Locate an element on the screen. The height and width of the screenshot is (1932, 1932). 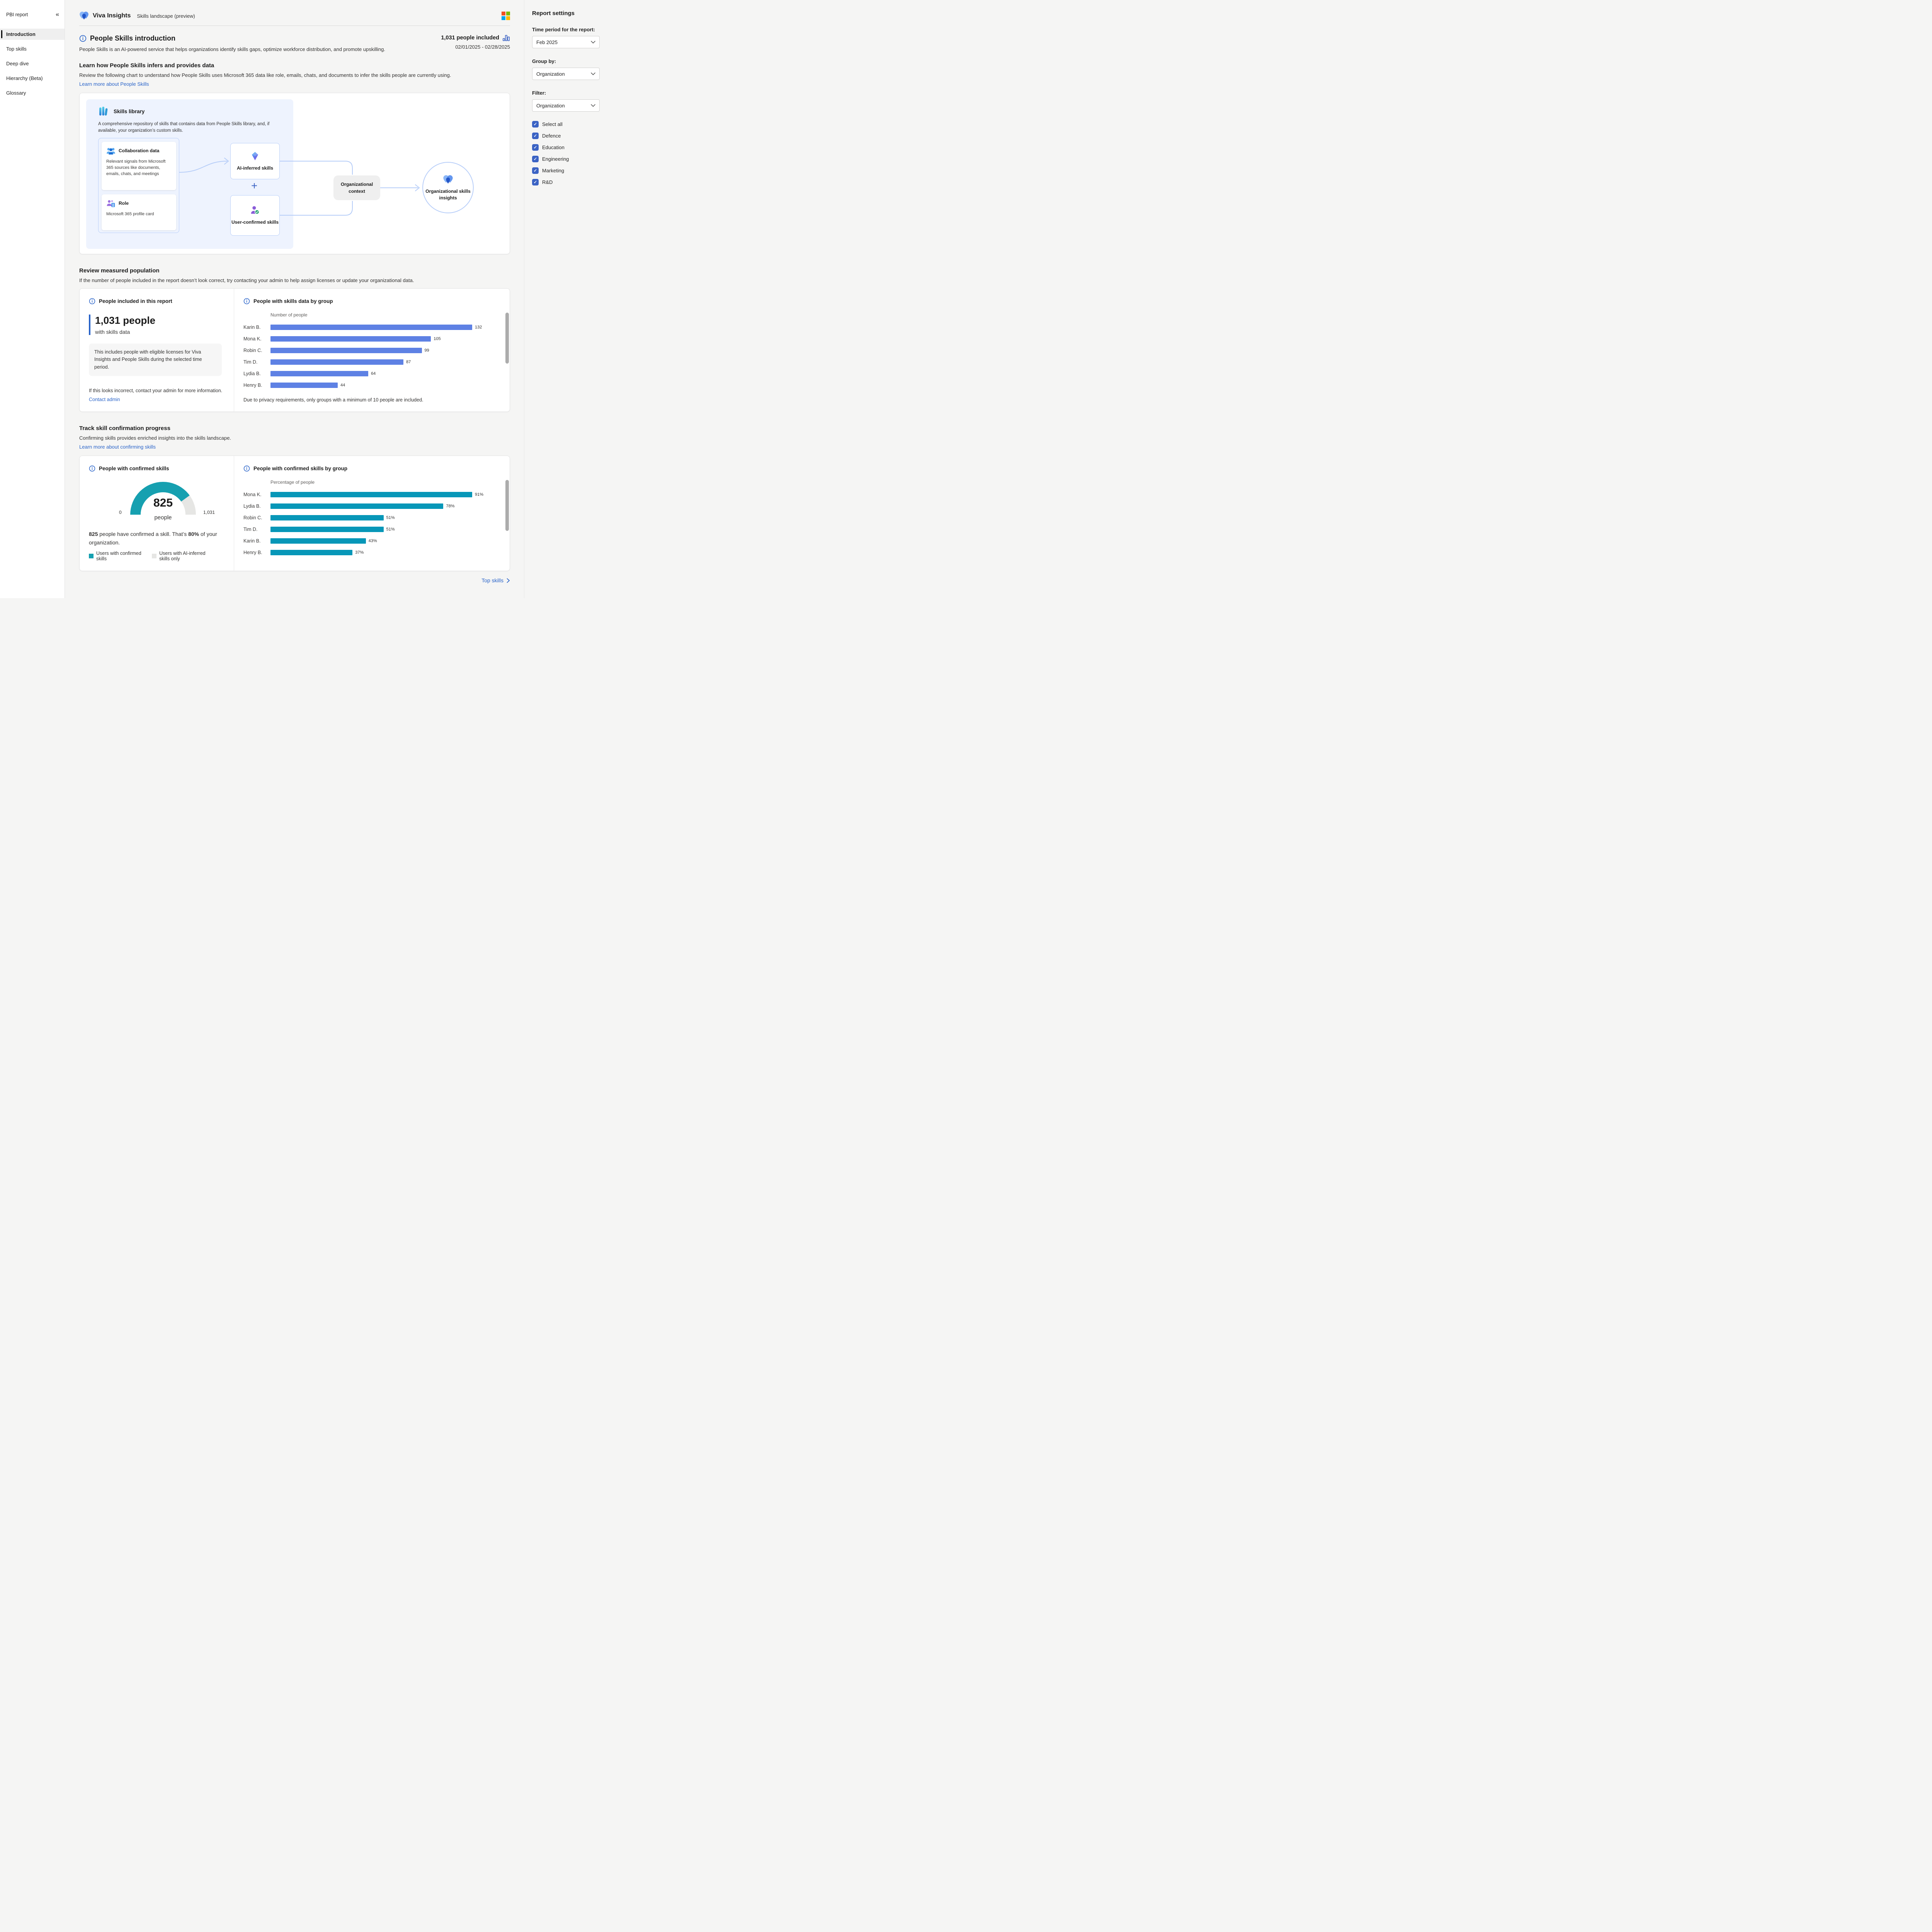
report-date-range: 02/01/2025 - 02/28/2025 is located at coordinates (482, 47).